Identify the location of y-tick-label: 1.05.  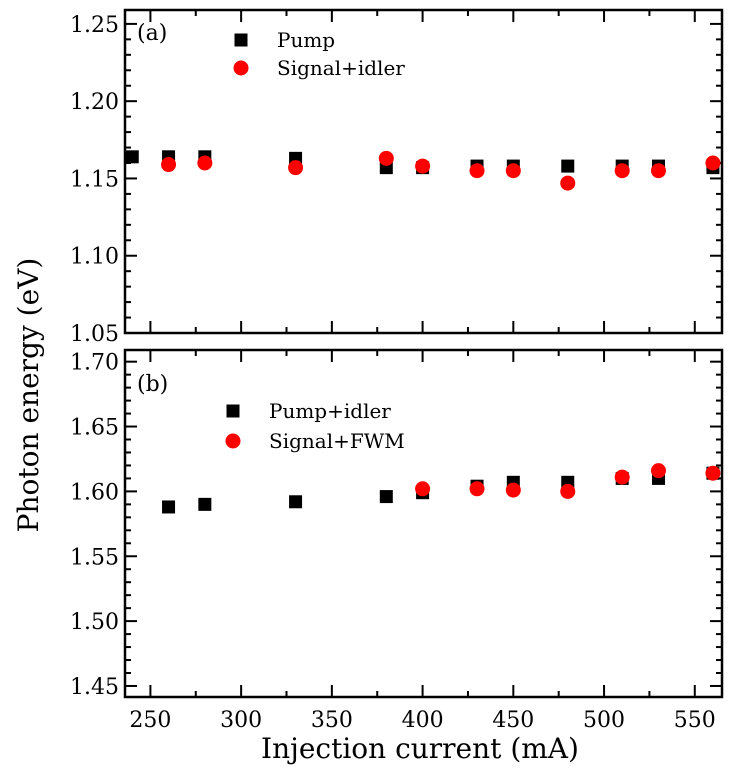
(94, 334).